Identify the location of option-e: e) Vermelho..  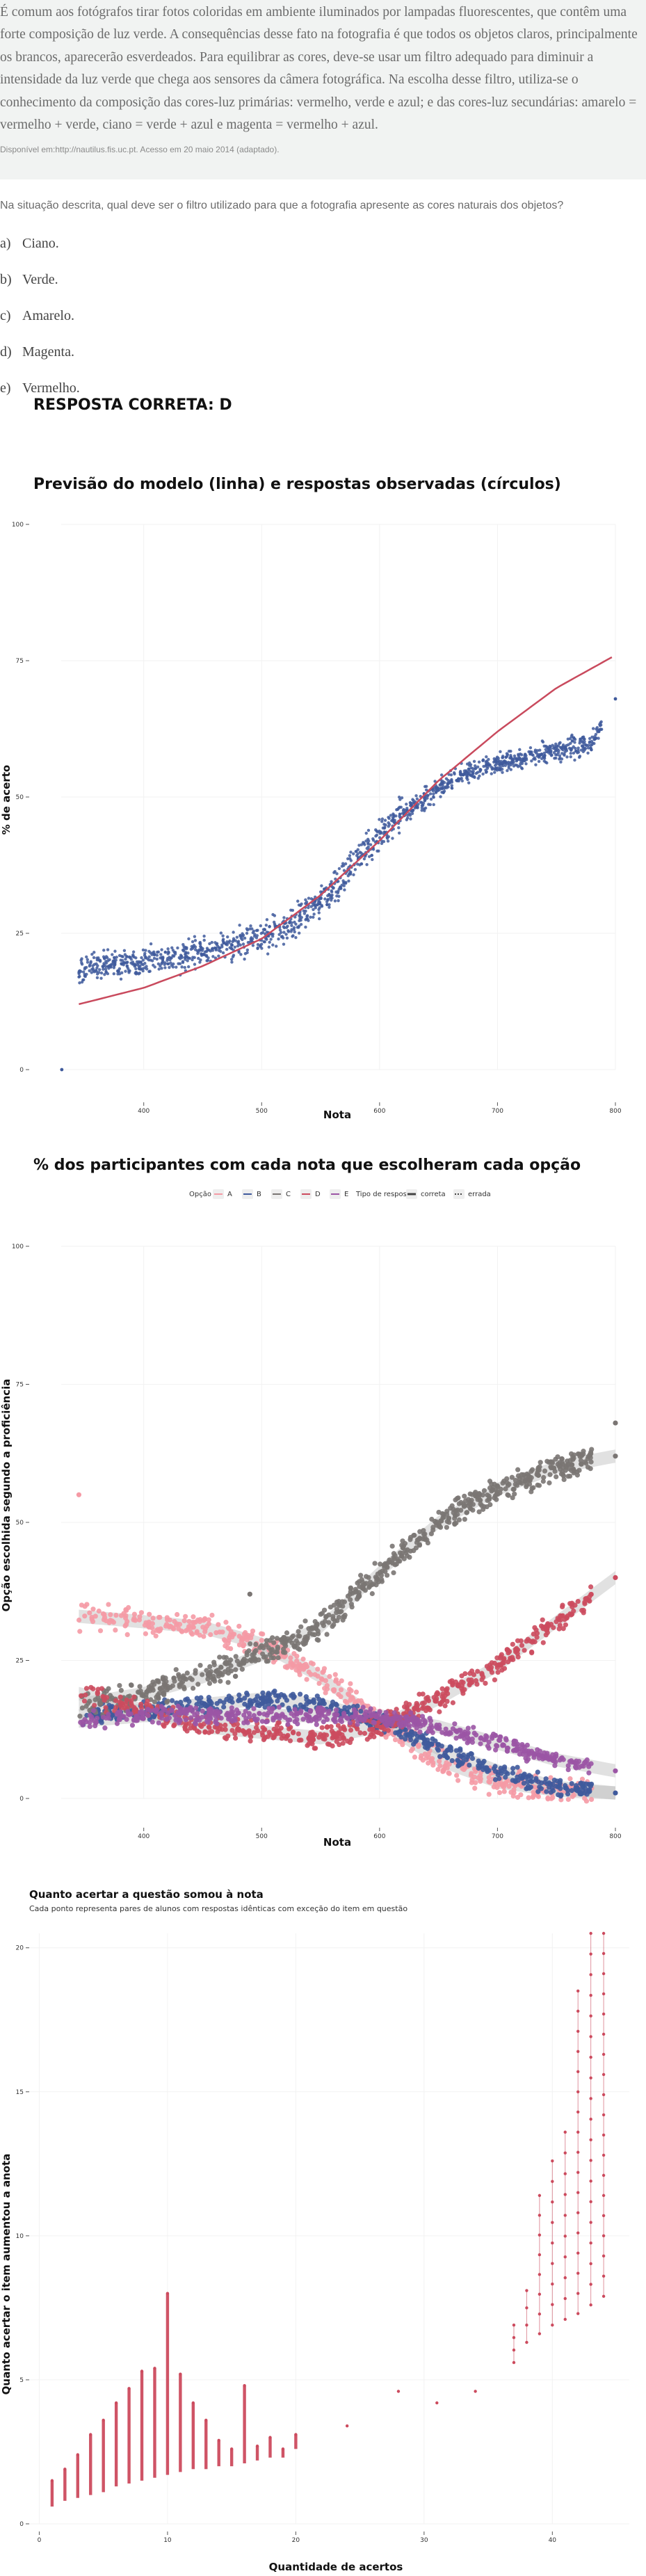
(40, 388).